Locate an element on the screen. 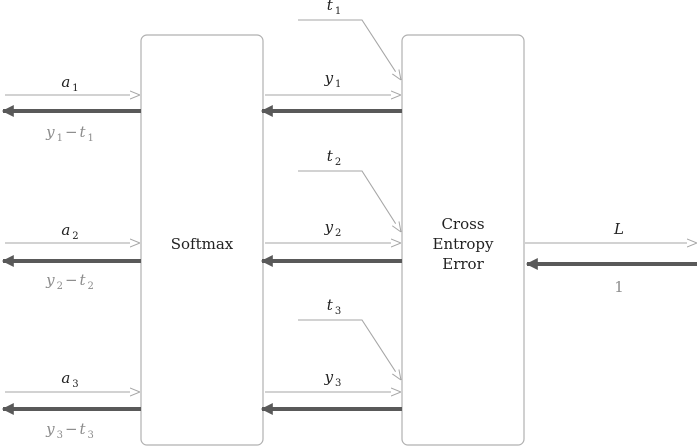  target-arrow-t3 is located at coordinates (349, 349).